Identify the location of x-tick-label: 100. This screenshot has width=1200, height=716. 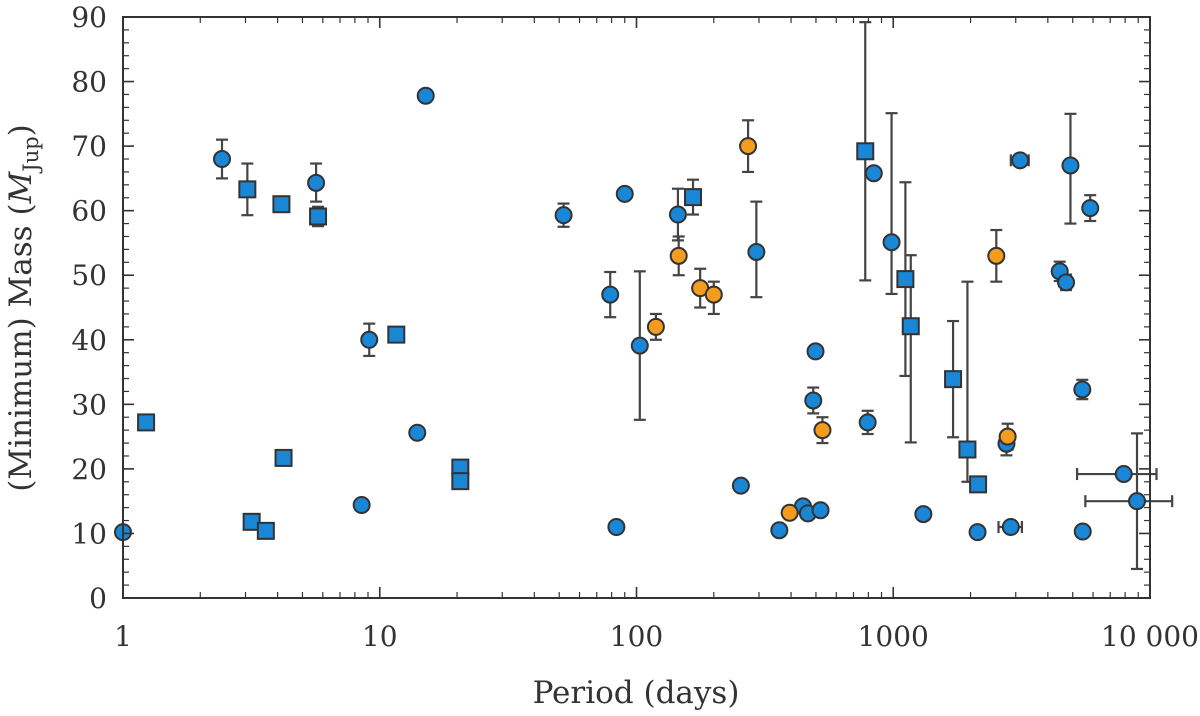
(636, 636).